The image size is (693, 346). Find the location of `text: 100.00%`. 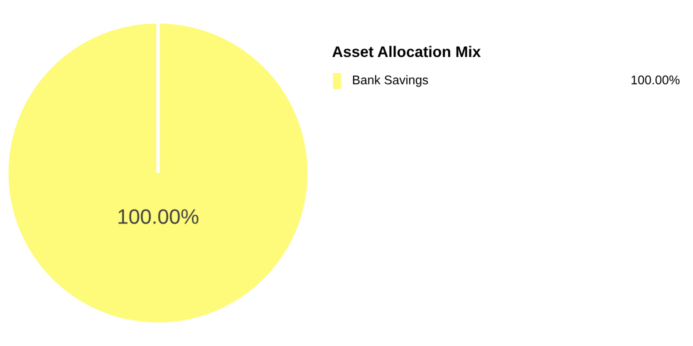

text: 100.00% is located at coordinates (656, 80).